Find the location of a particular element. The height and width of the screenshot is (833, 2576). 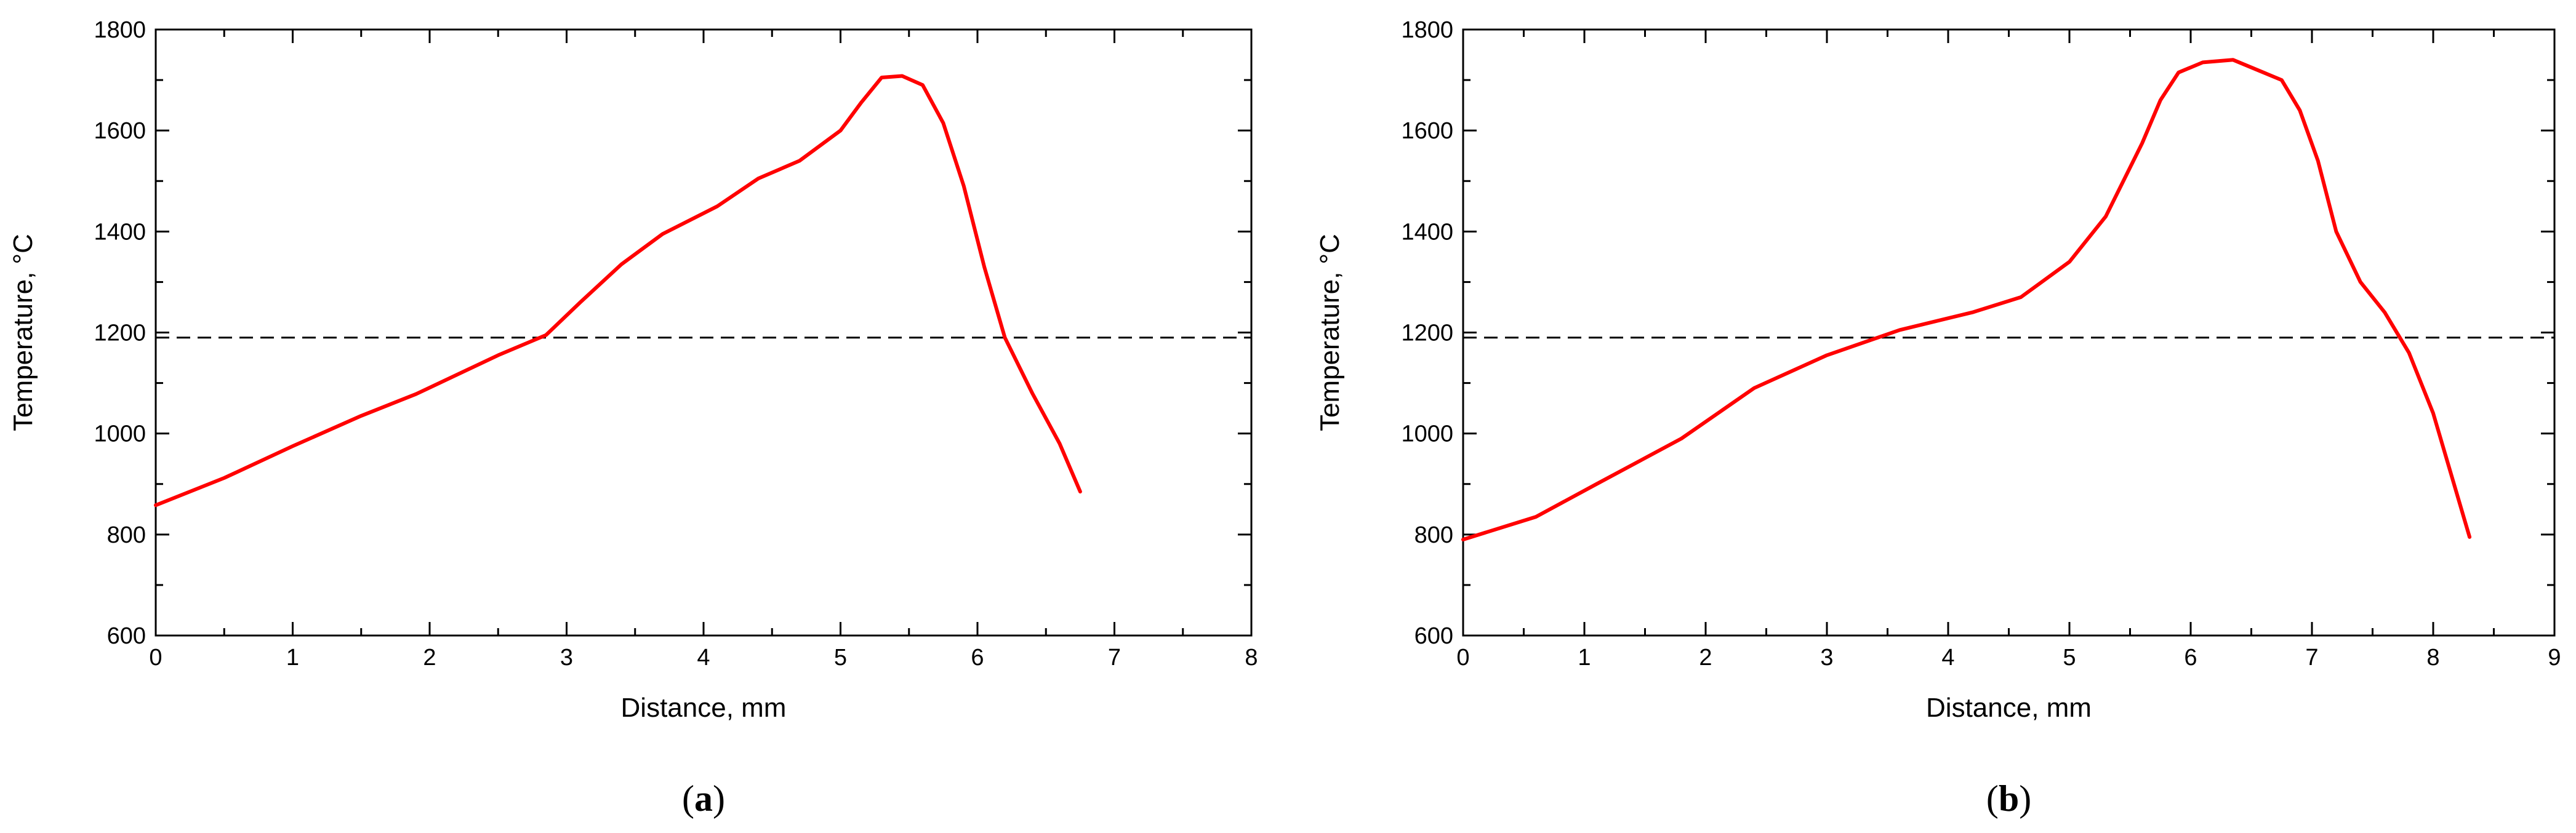

panel-label: (a) is located at coordinates (703, 798).